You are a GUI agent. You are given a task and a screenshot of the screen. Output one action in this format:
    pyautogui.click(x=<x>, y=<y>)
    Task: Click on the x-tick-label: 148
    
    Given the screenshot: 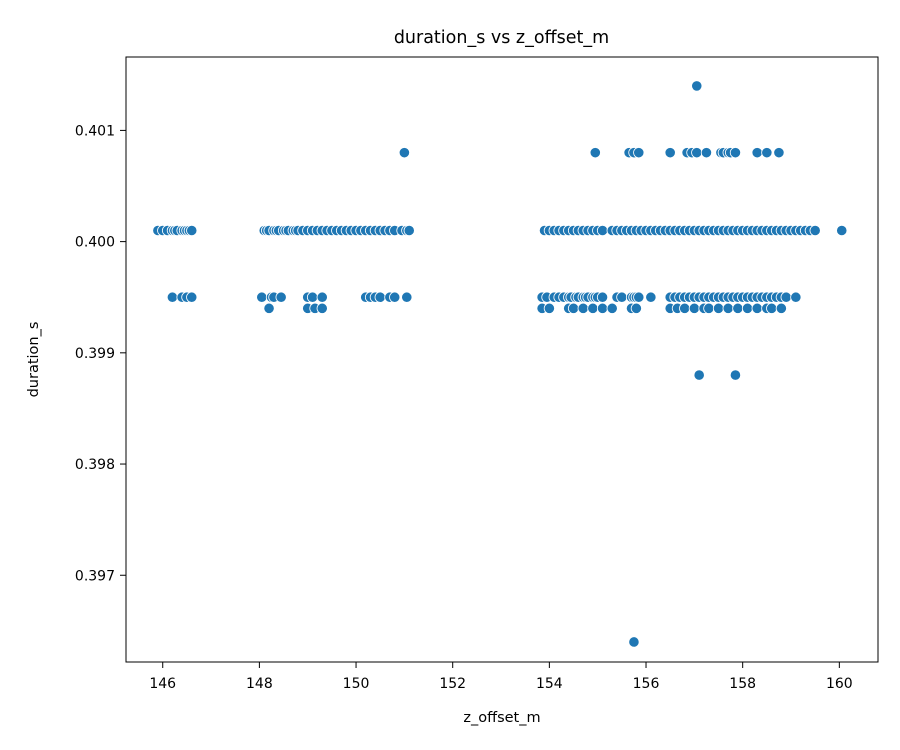 What is the action you would take?
    pyautogui.click(x=259, y=684)
    